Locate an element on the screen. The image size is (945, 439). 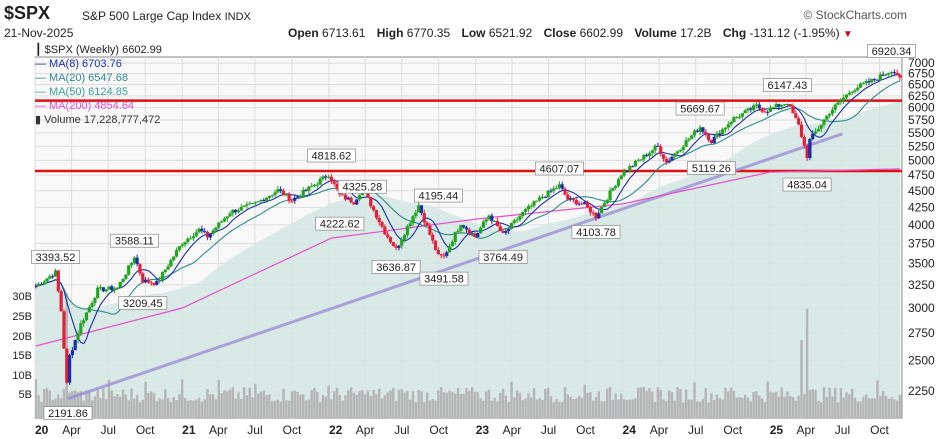
x-tick-label: 24 is located at coordinates (630, 430).